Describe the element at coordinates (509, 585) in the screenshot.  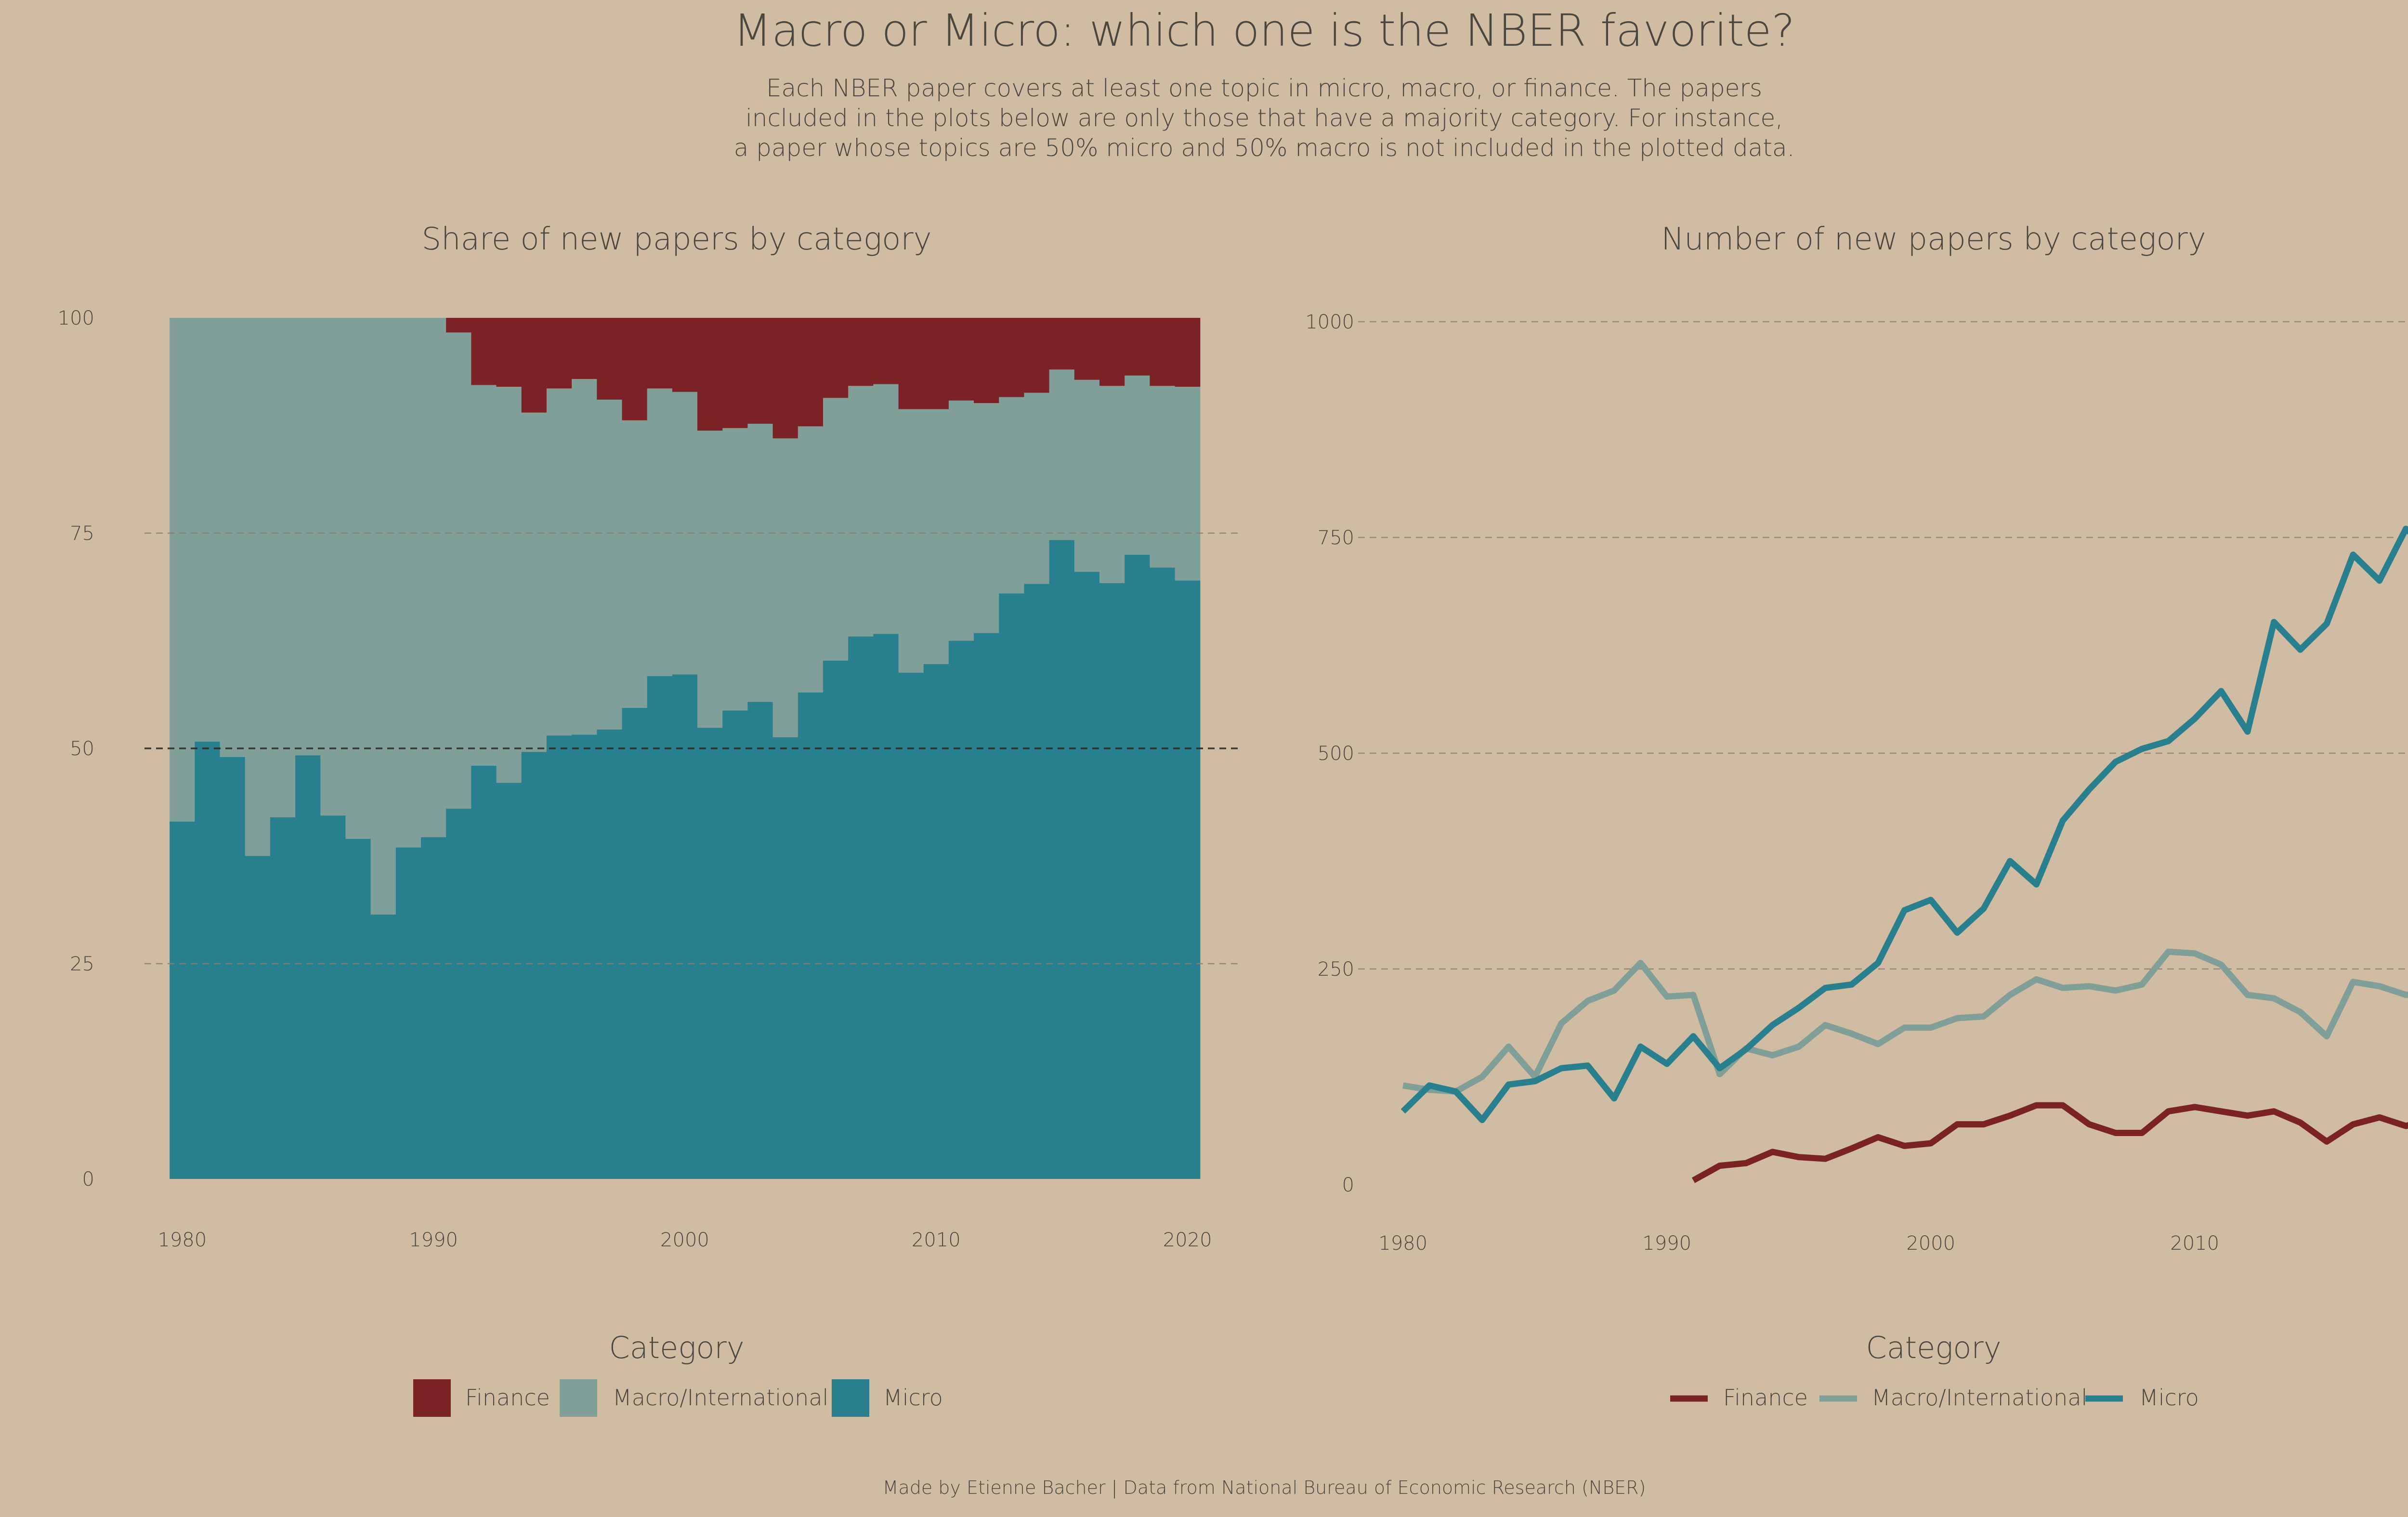
I see `share-bar-macro-1993` at that location.